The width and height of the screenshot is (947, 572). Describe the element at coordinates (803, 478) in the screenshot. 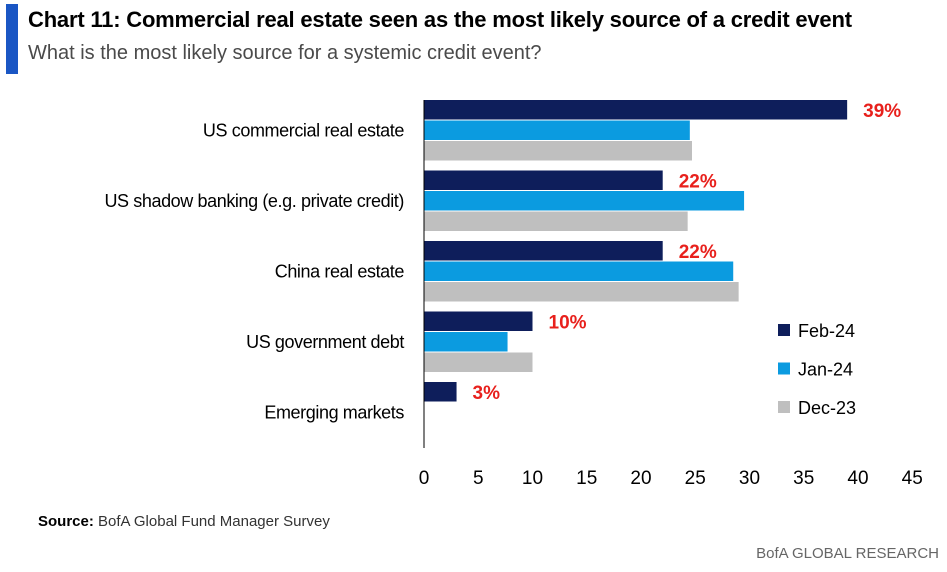

I see `x-tick-label-35: 35` at that location.